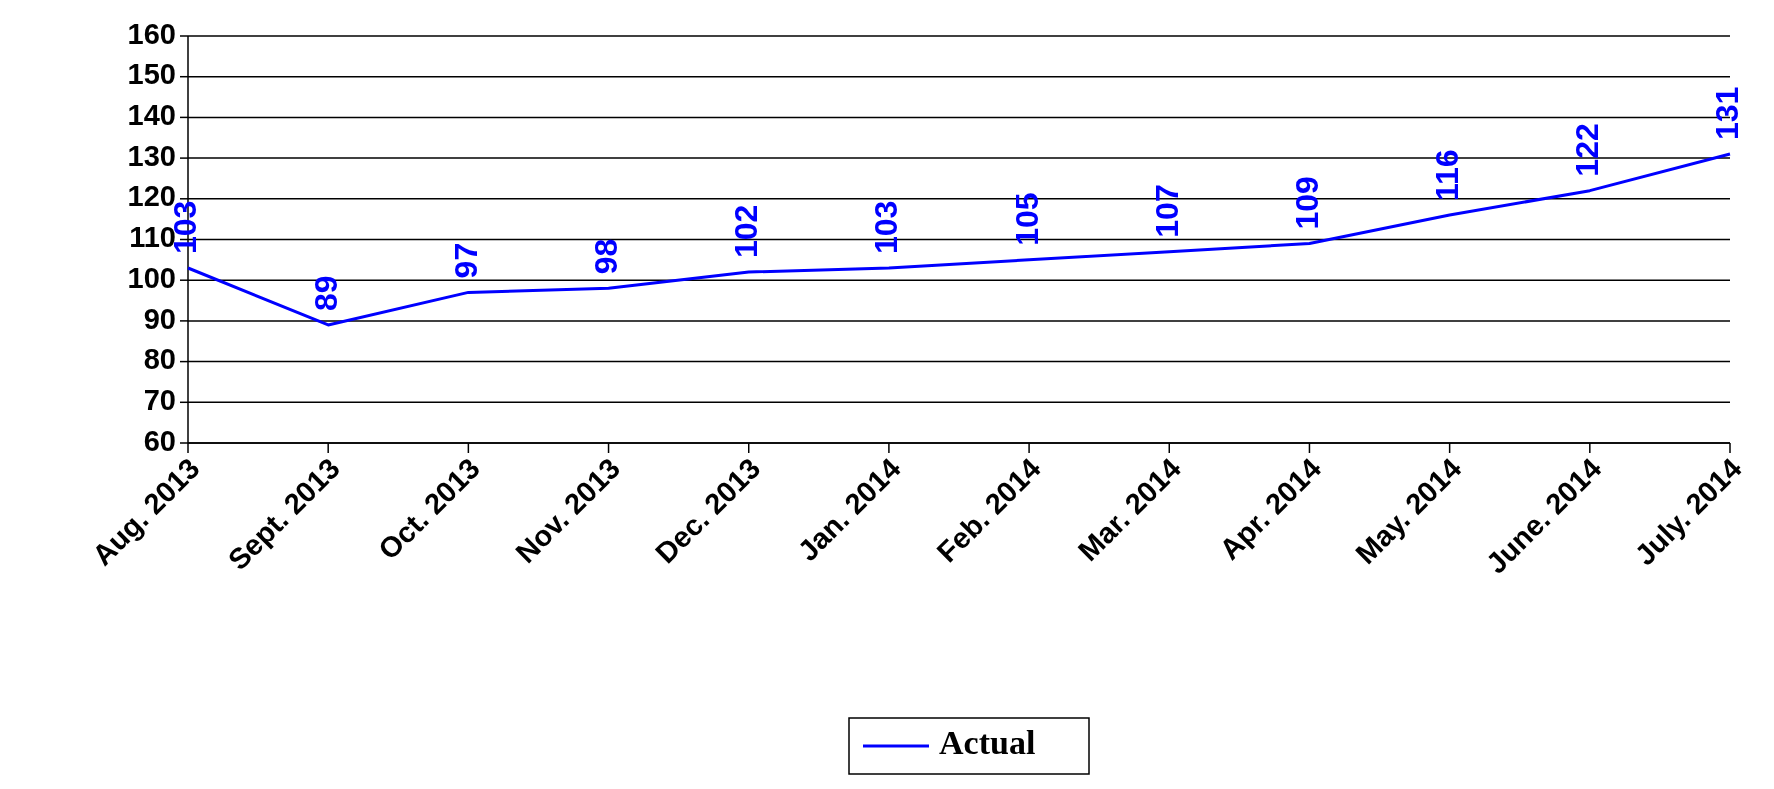 This screenshot has width=1774, height=789. I want to click on y-tick-label: 160, so click(151, 33).